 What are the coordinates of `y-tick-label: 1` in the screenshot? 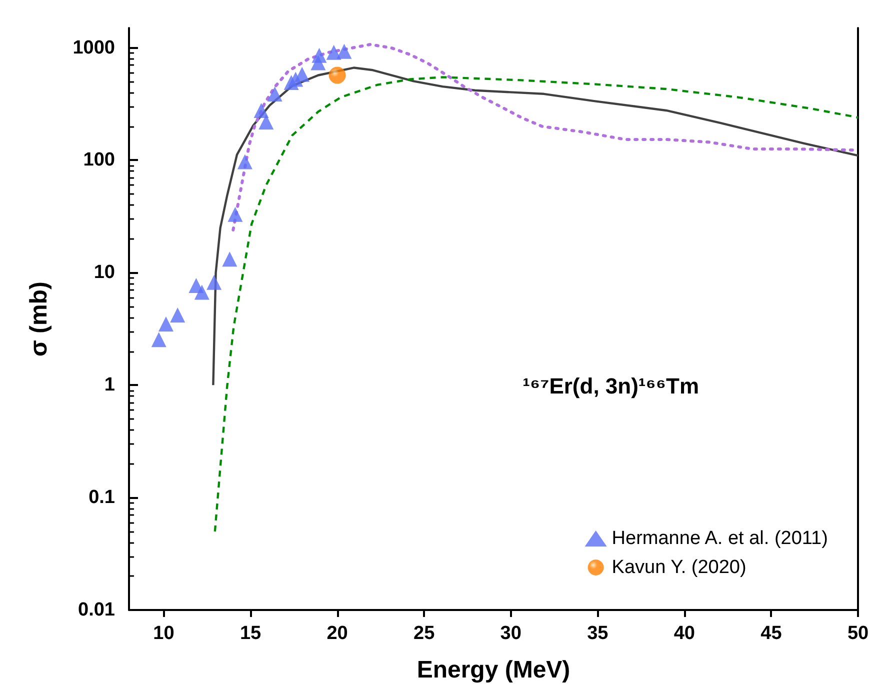 It's located at (110, 385).